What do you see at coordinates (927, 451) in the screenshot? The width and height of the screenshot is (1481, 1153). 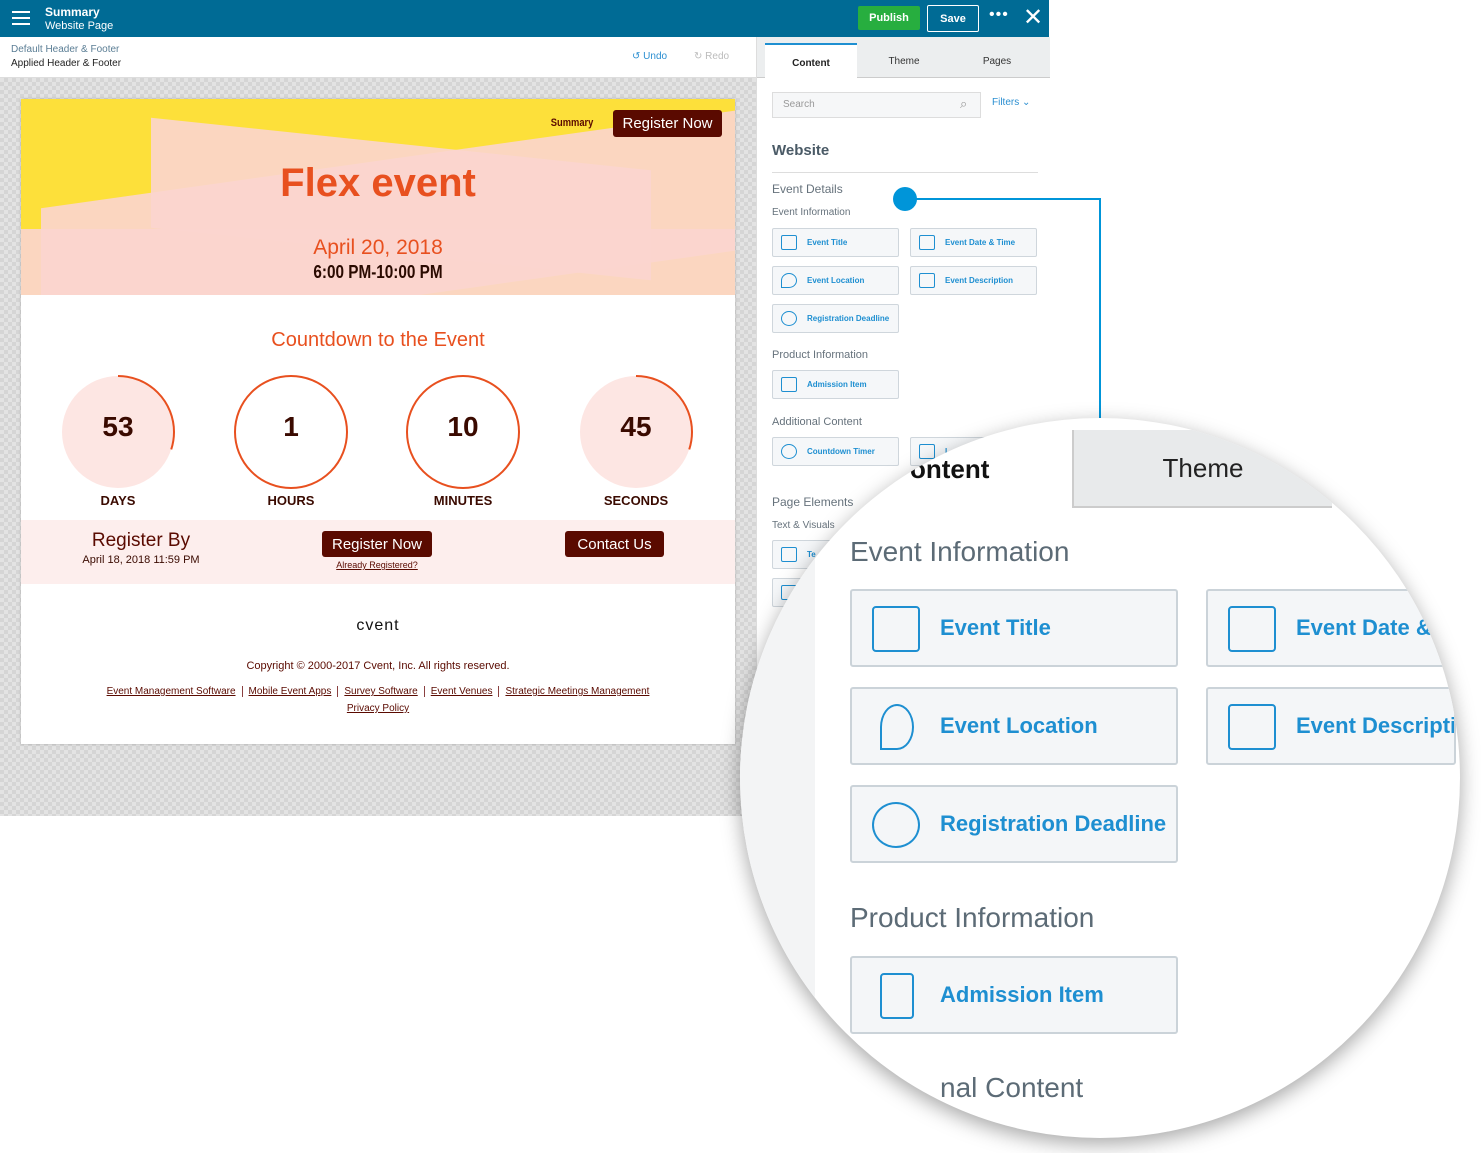 I see `map-icon` at bounding box center [927, 451].